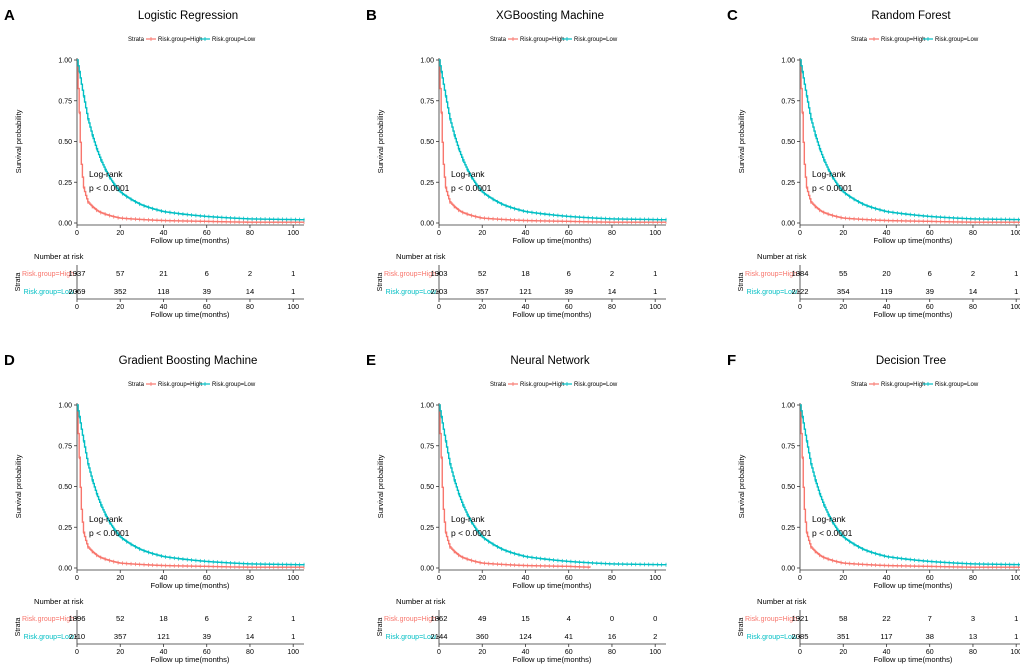  I want to click on risk-count-low: 2110, so click(77, 636).